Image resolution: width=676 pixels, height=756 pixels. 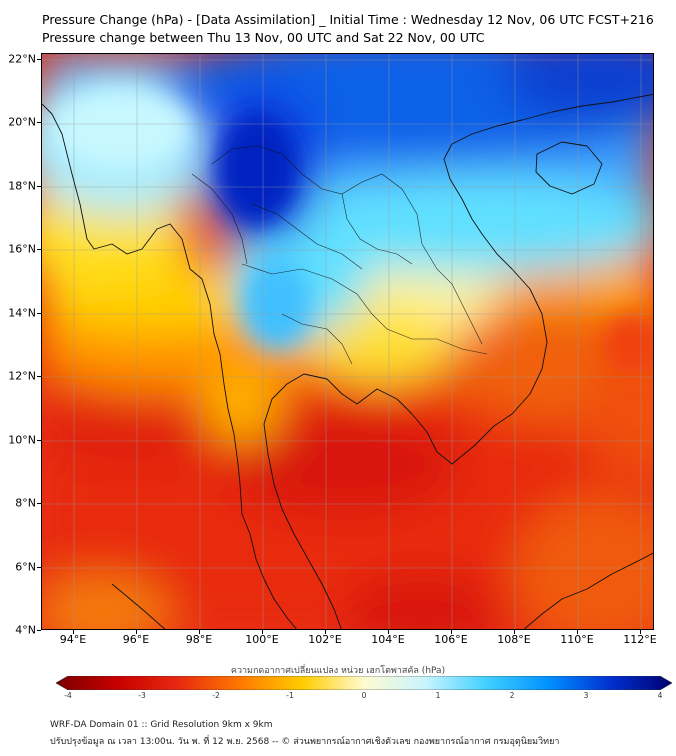 What do you see at coordinates (73, 639) in the screenshot?
I see `lon-tick-label: 94°E` at bounding box center [73, 639].